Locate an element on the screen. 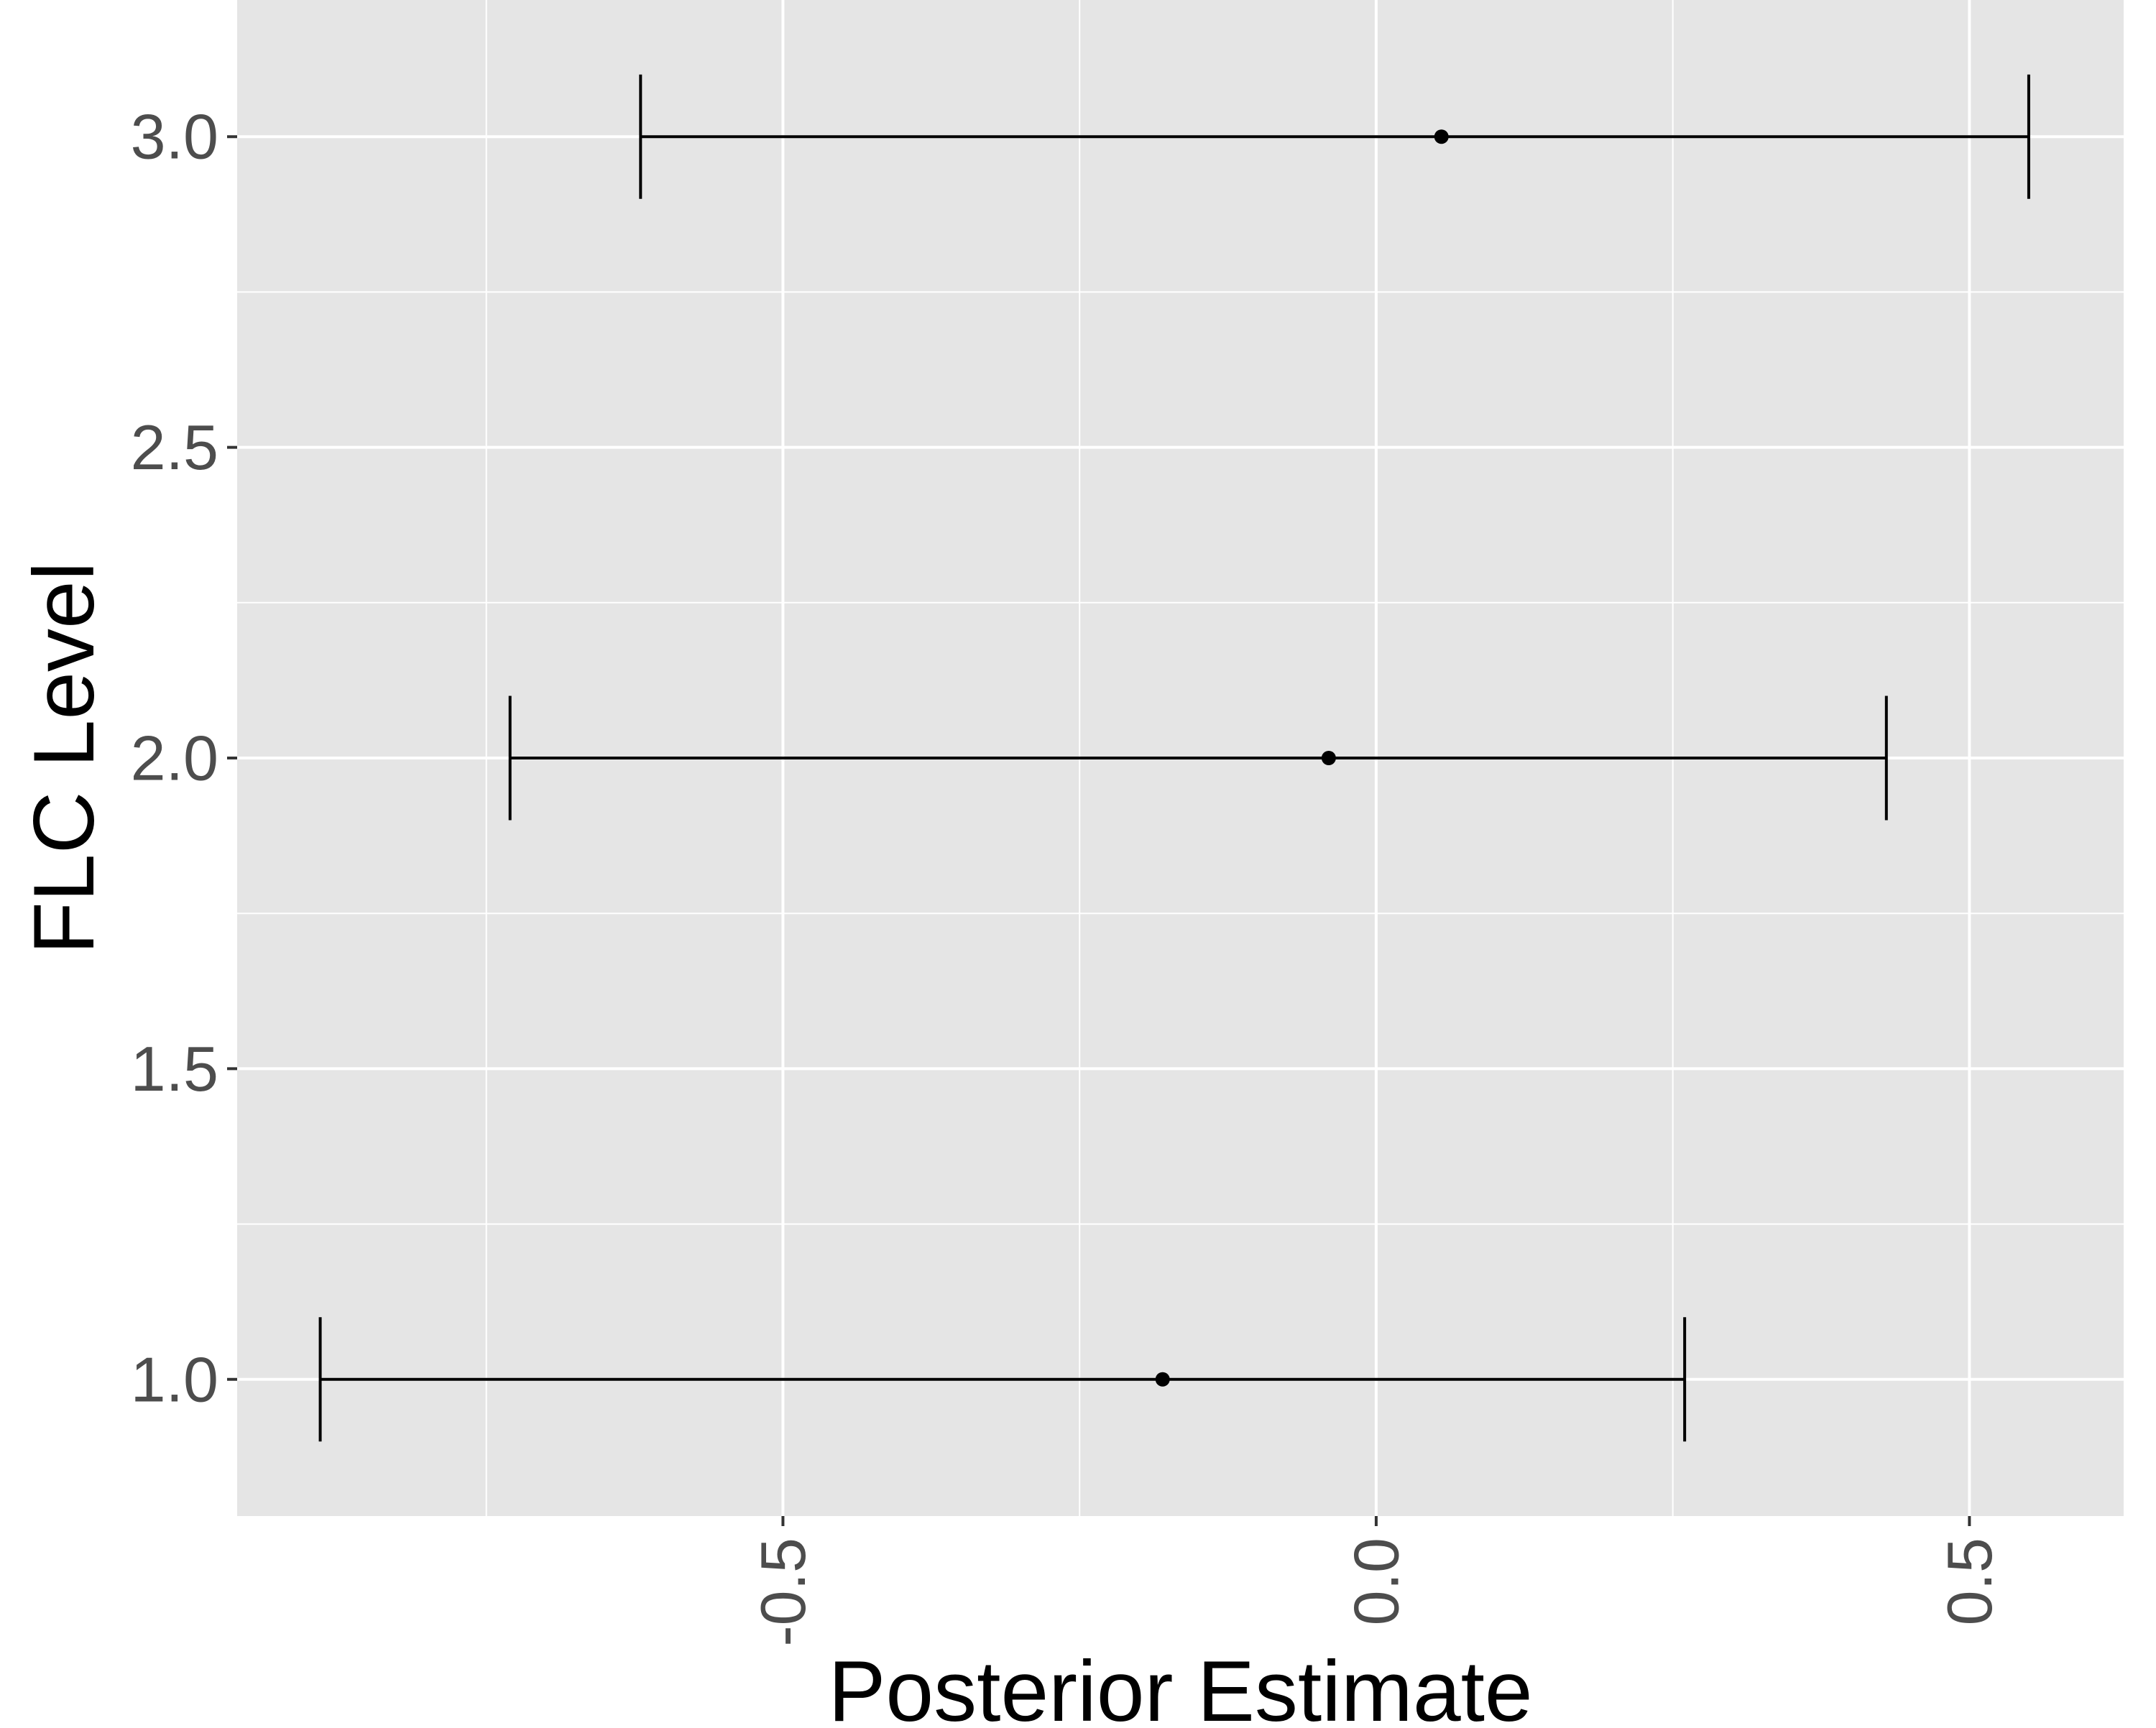 This screenshot has width=2156, height=1728. x-tick-label: 0.5 is located at coordinates (1970, 1581).